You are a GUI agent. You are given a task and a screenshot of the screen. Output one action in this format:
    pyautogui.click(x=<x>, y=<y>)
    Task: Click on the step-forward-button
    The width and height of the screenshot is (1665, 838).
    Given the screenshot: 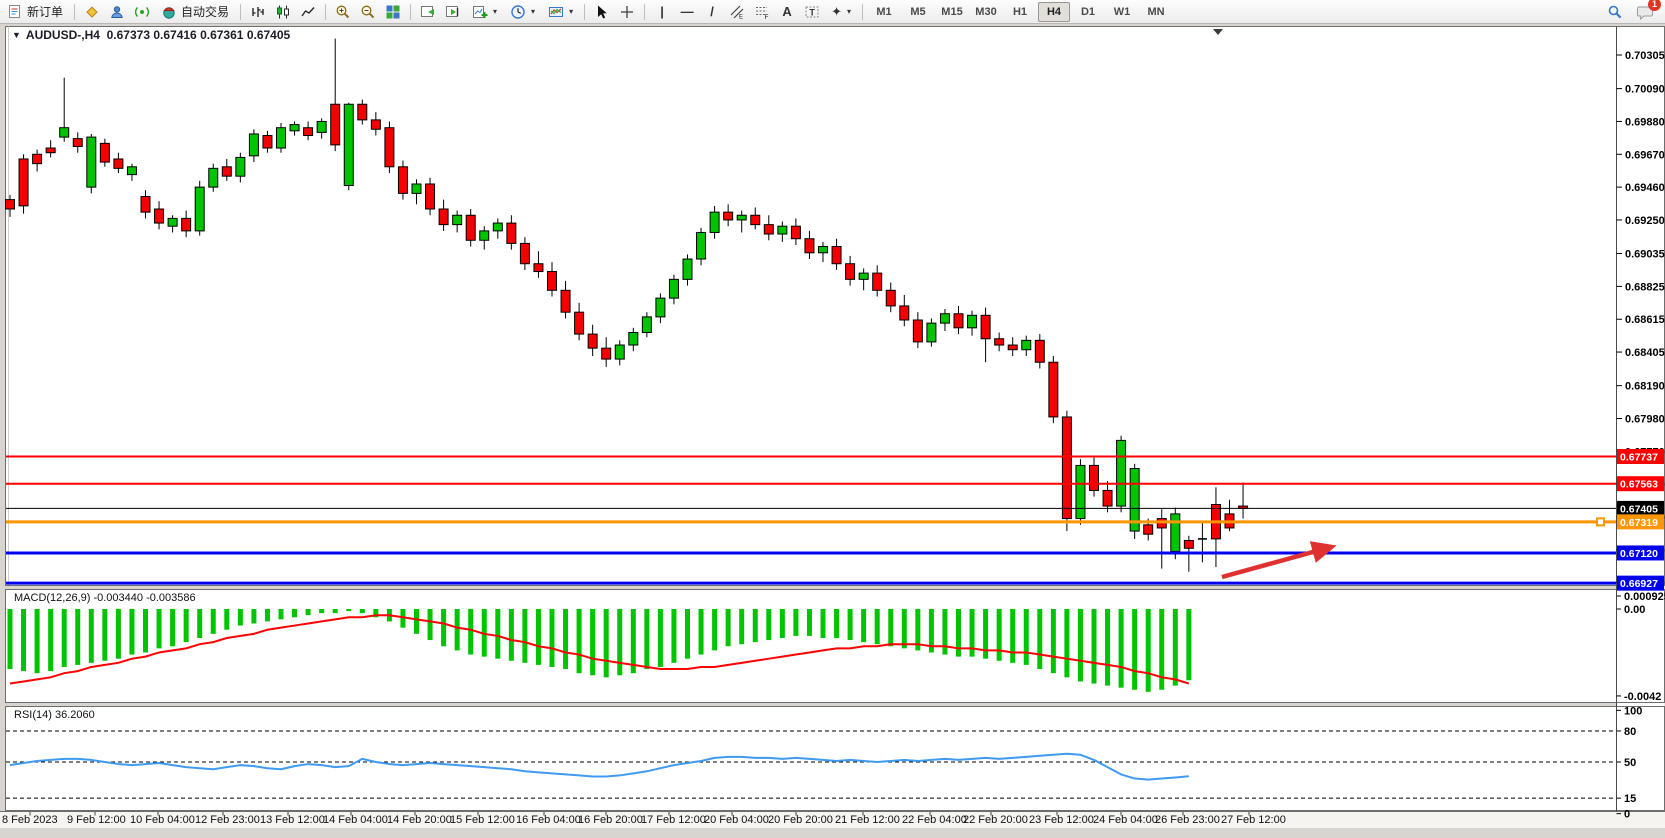 What is the action you would take?
    pyautogui.click(x=453, y=12)
    